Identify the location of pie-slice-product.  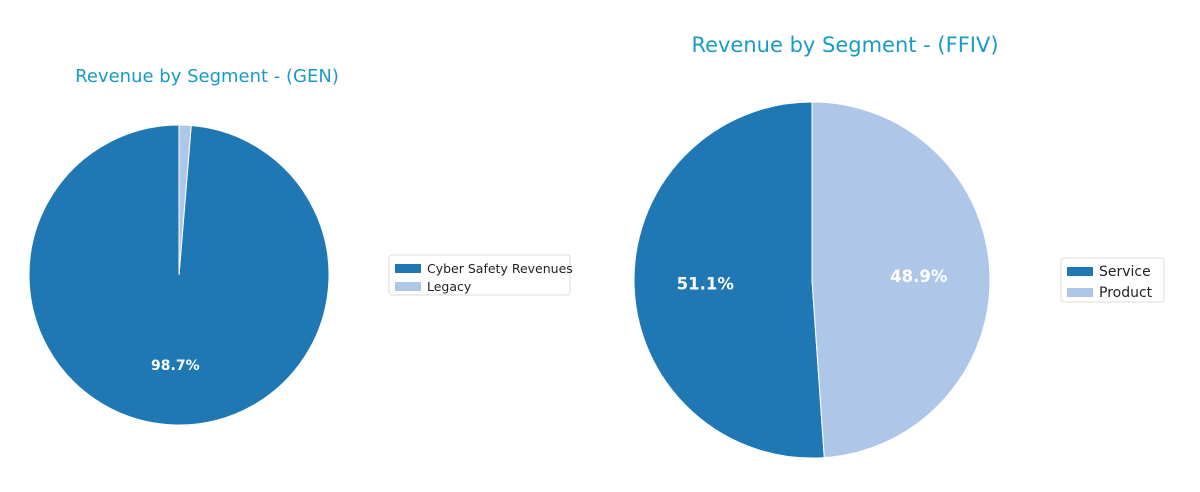
(901, 280).